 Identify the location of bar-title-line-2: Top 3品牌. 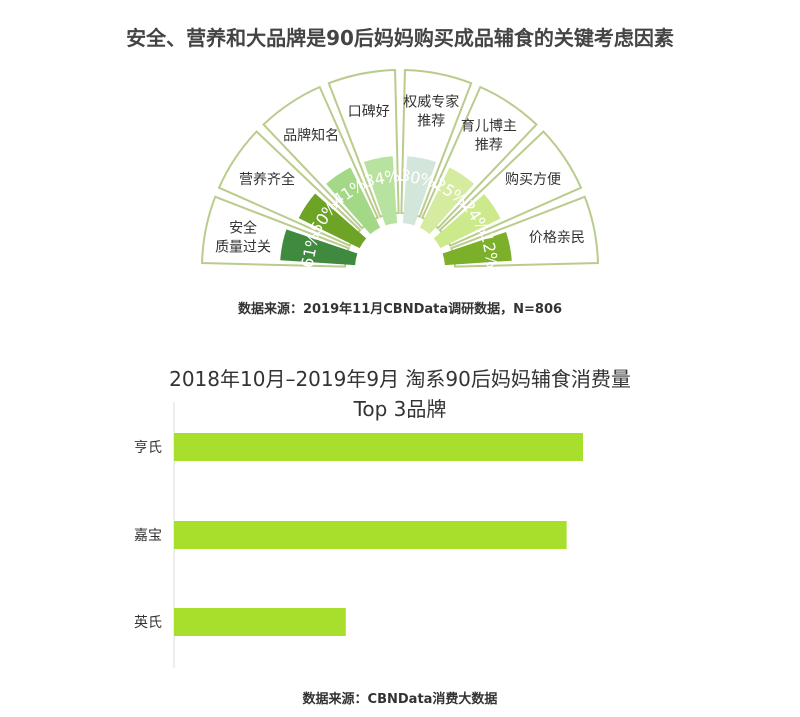
(400, 409).